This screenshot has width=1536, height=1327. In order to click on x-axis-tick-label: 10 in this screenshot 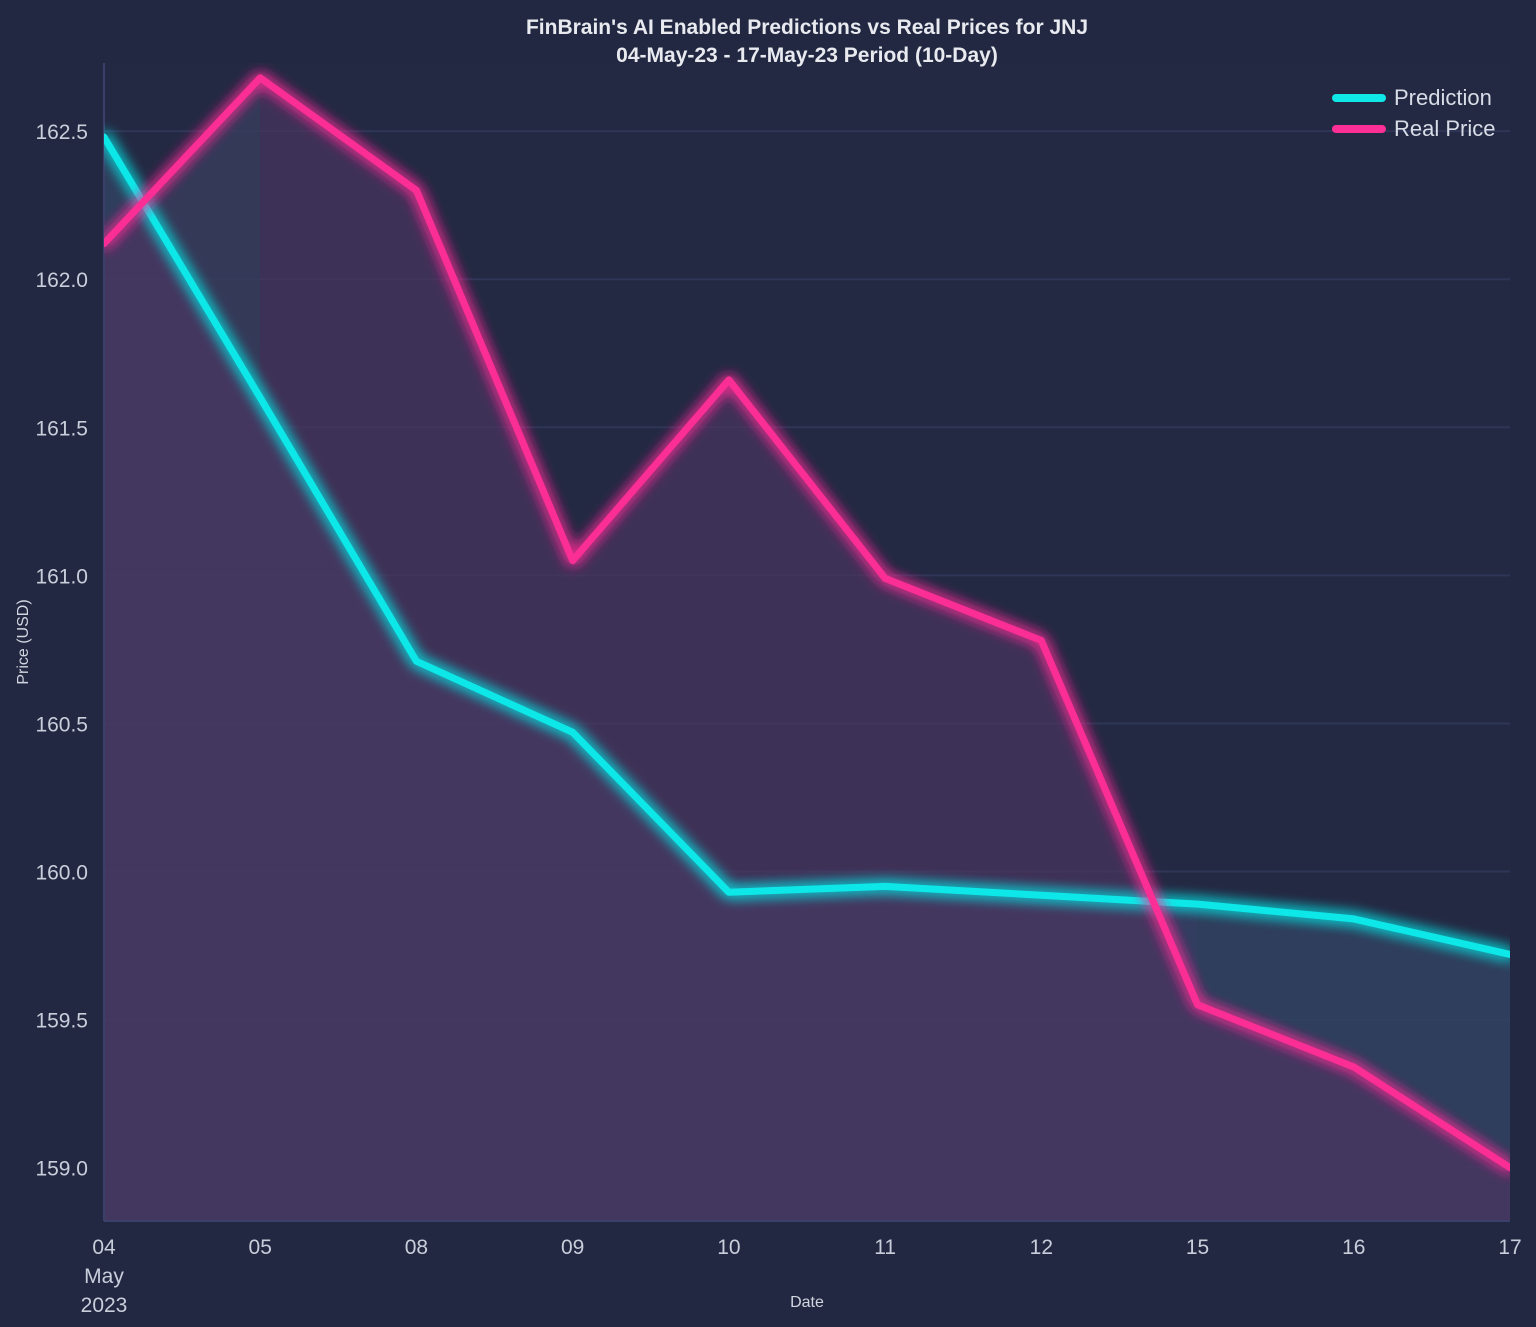, I will do `click(728, 1247)`.